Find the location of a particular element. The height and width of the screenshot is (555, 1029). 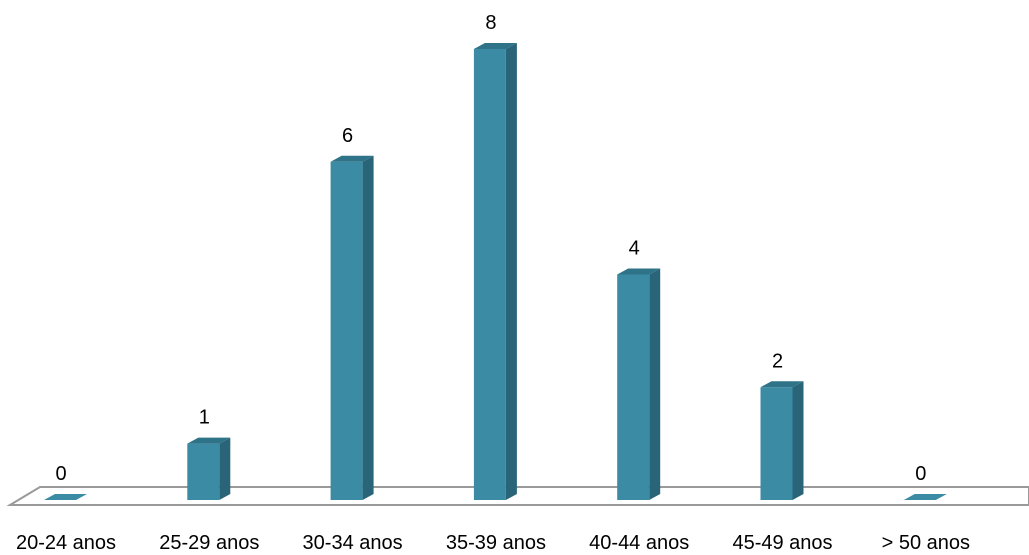

chart-floor-layer is located at coordinates (517, 496).